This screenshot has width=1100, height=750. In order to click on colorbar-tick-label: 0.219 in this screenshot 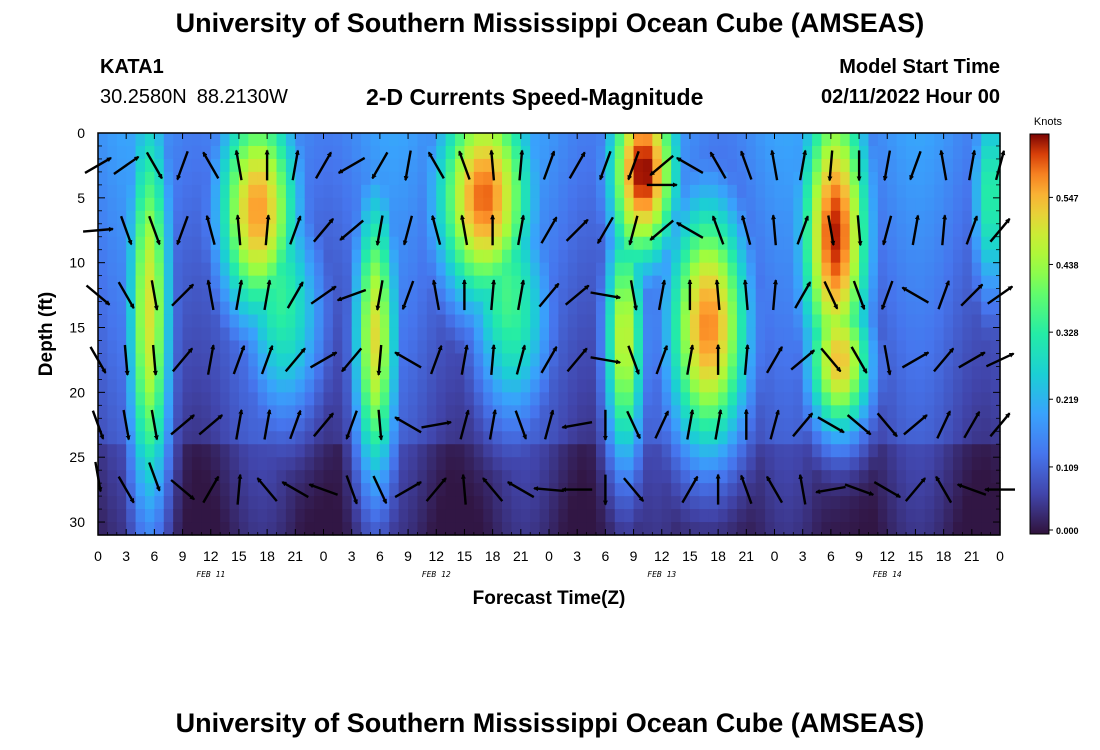, I will do `click(1067, 400)`.